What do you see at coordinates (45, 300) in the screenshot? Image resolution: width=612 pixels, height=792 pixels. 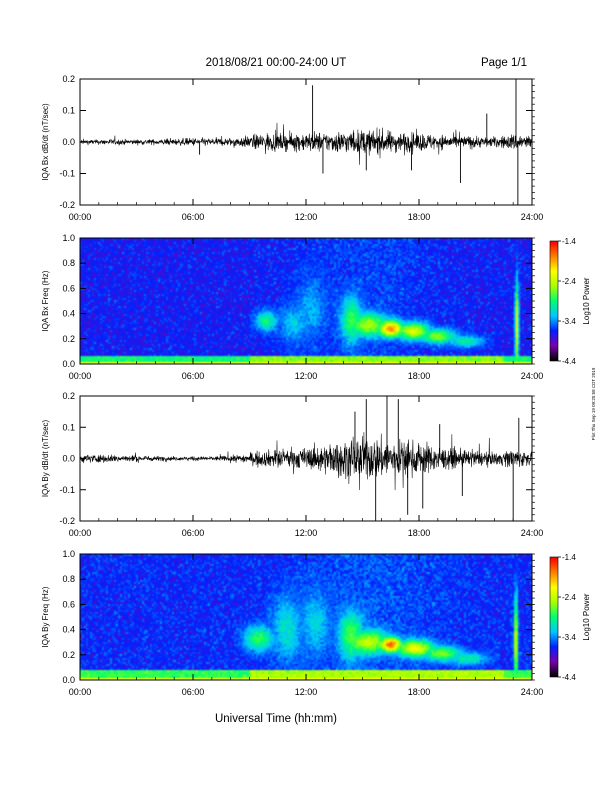 I see `y-axis-title: IQA Bx Freq (Hz)` at bounding box center [45, 300].